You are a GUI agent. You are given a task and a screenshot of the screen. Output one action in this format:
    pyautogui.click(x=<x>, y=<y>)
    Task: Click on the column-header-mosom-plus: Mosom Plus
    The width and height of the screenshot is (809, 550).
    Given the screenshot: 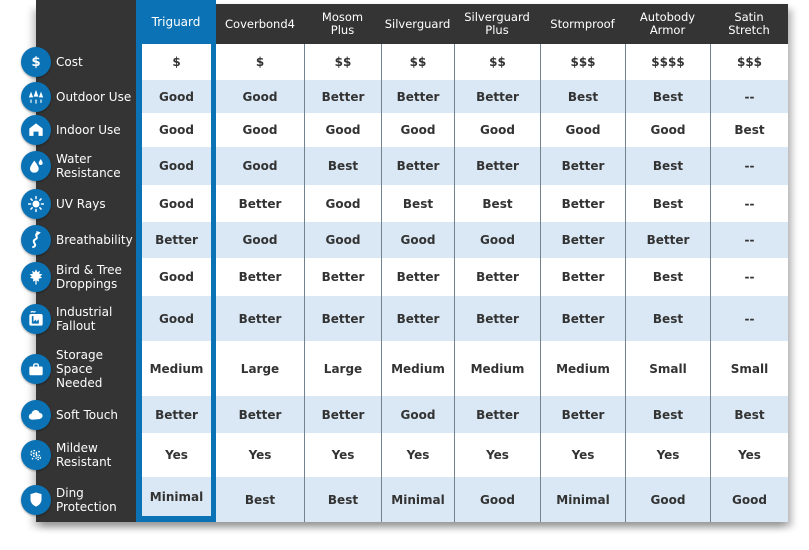 What is the action you would take?
    pyautogui.click(x=342, y=24)
    